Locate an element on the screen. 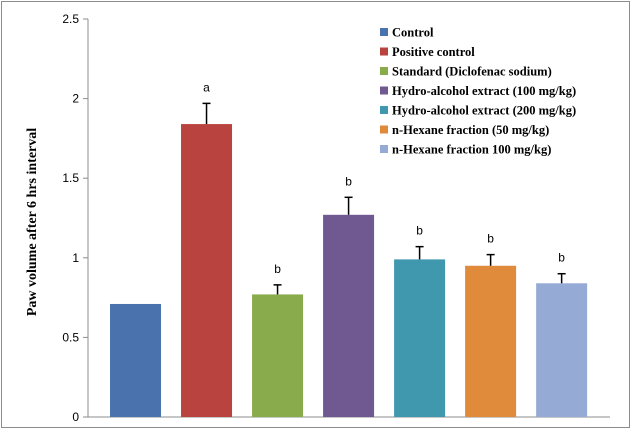 The width and height of the screenshot is (640, 433). y-tick-label: 1 is located at coordinates (75, 258).